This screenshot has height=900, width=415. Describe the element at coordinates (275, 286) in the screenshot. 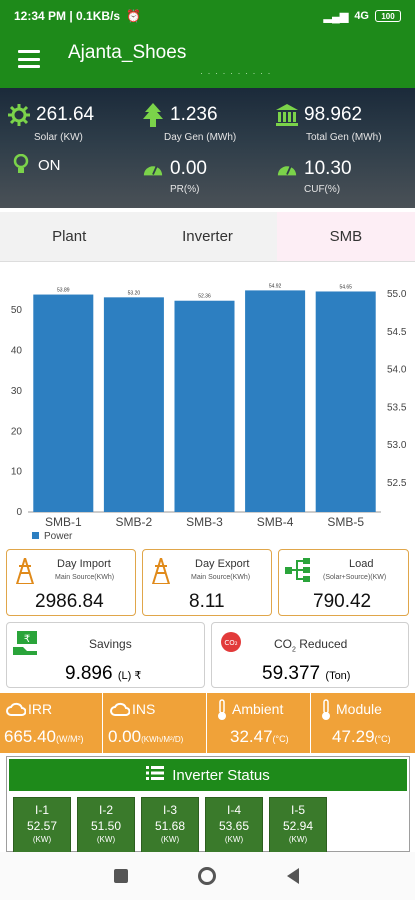

I see `bar-data-label: 54.92` at that location.